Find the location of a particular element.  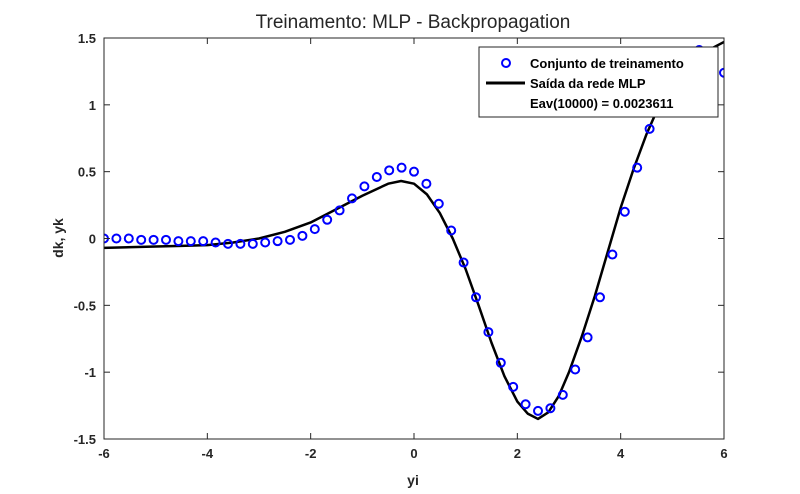

y-axis-label: dk, yk is located at coordinates (58, 238).